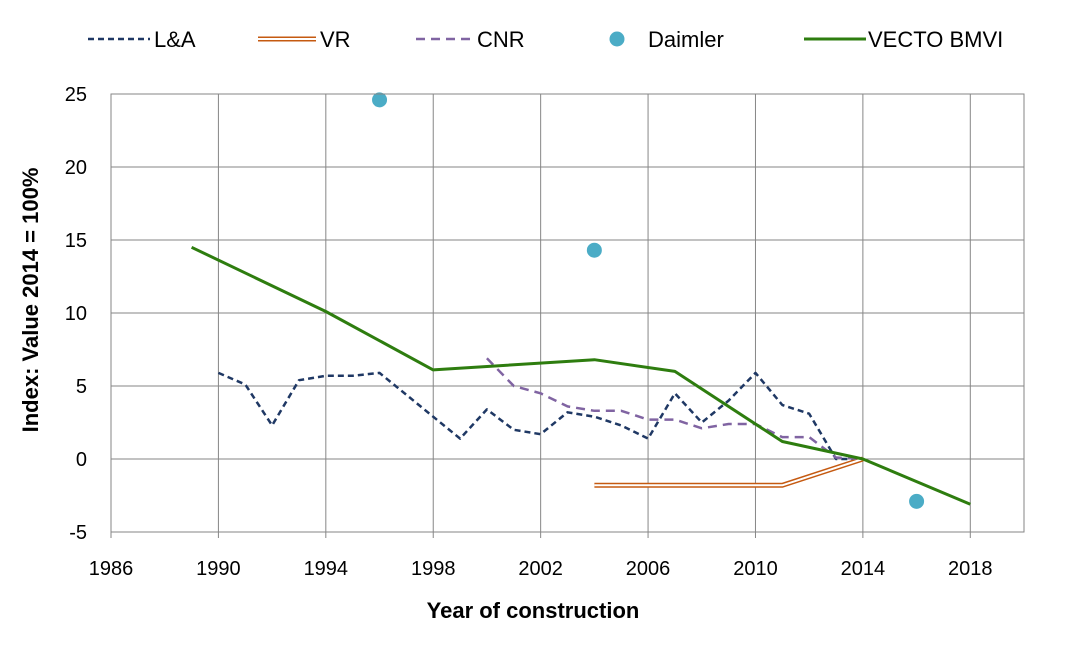  I want to click on cnr-line, so click(674, 409).